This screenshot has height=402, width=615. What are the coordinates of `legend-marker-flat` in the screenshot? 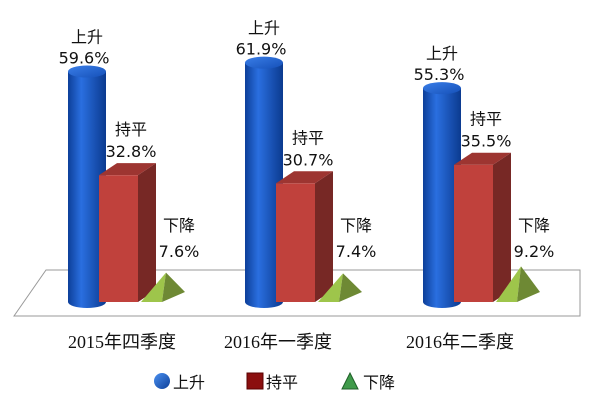 It's located at (255, 381).